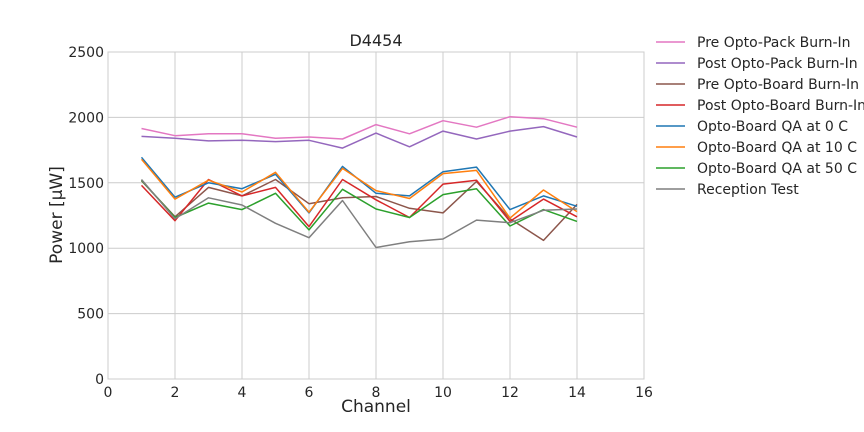 The width and height of the screenshot is (864, 432). What do you see at coordinates (777, 169) in the screenshot?
I see `legend-label: Opto-Board QA at 50 C` at bounding box center [777, 169].